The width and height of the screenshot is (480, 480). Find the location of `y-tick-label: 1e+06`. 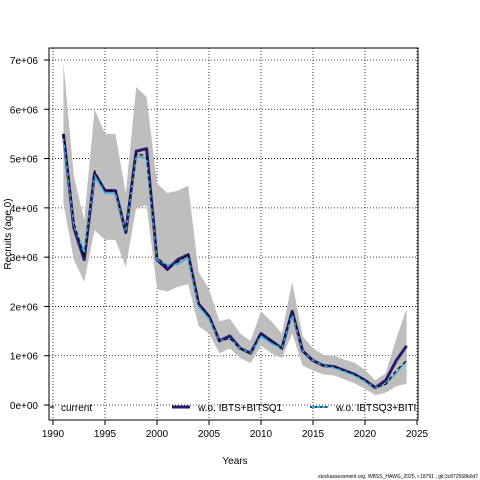

y-tick-label: 1e+06 is located at coordinates (24, 357).